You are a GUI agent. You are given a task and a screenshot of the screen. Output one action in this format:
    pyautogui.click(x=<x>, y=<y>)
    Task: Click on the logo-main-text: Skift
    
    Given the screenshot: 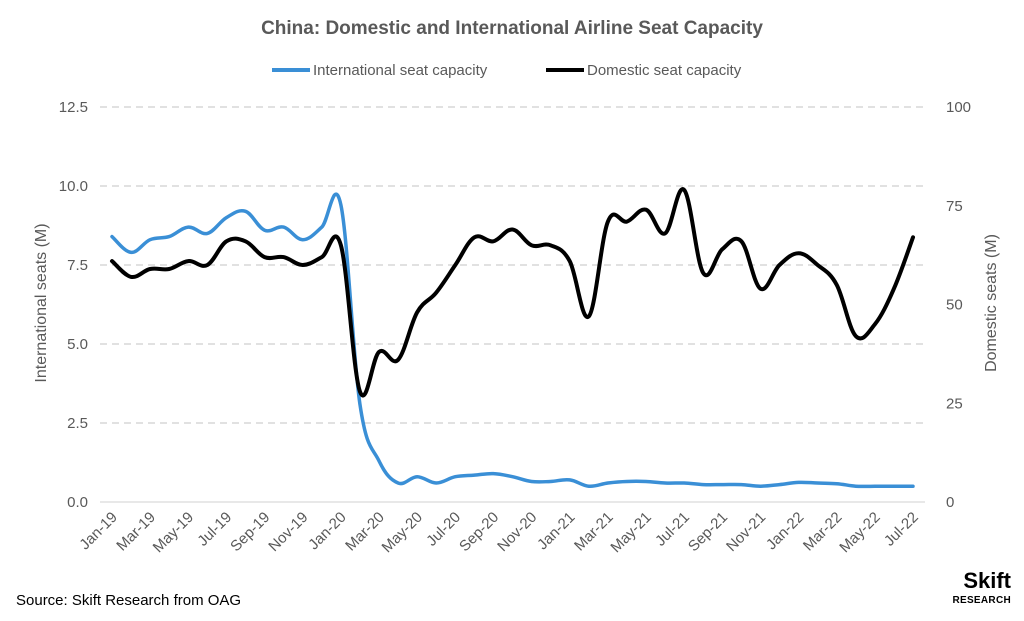 What is the action you would take?
    pyautogui.click(x=987, y=580)
    